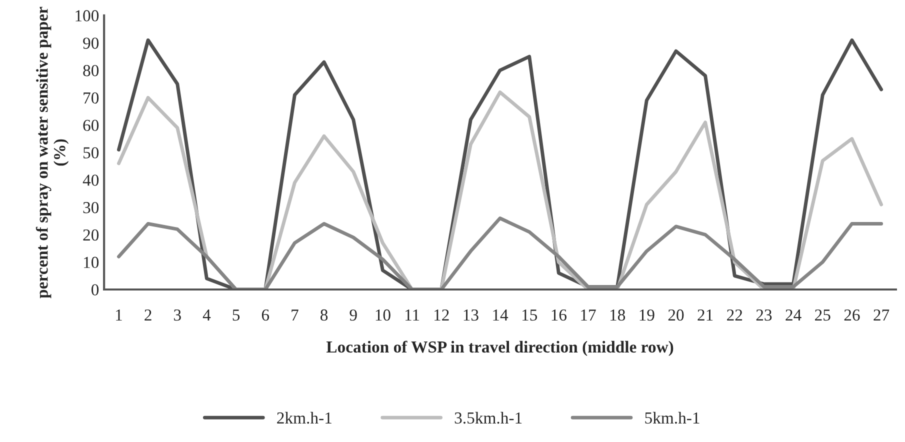  I want to click on x-tick-label: 23, so click(764, 315).